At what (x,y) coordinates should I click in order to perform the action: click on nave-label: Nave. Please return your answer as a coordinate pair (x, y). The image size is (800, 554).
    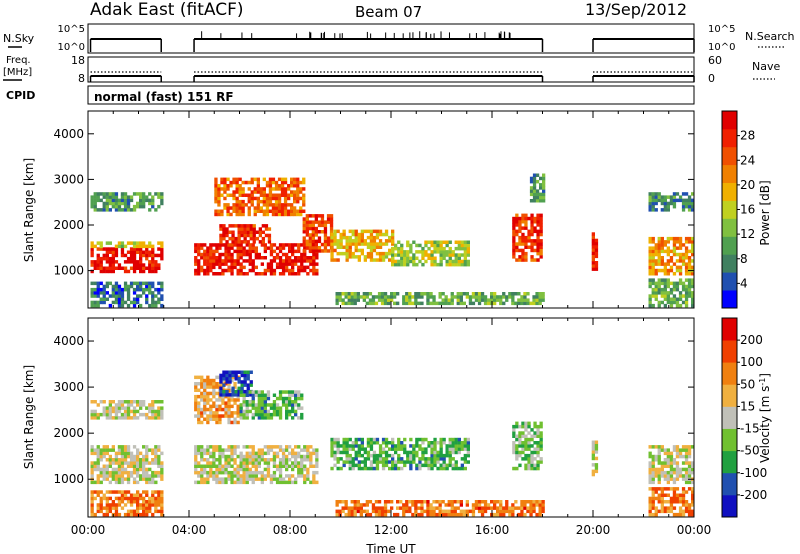
    Looking at the image, I should click on (766, 66).